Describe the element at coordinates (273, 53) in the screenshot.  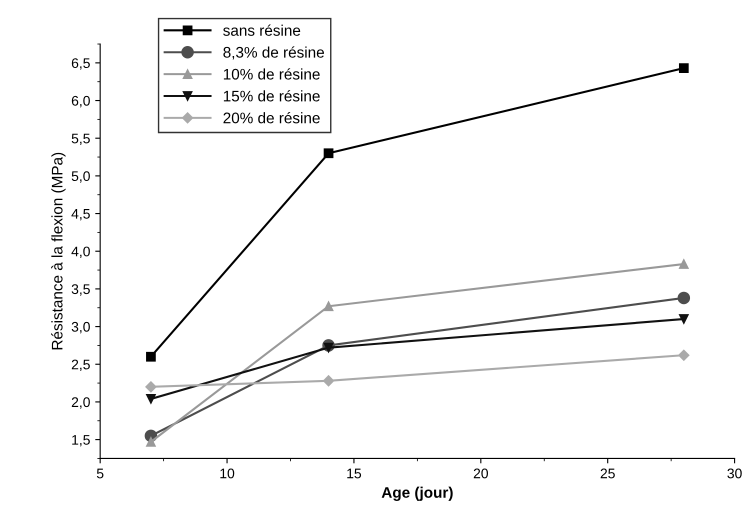
I see `legend-label: 8,3% de résine` at that location.